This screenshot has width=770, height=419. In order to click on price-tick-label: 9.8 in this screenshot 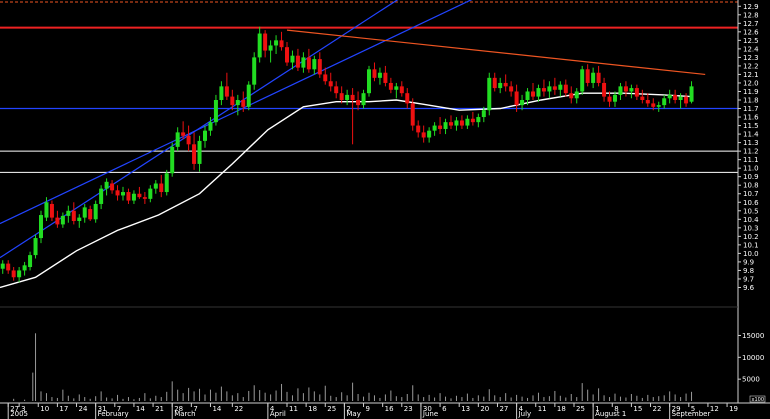, I will do `click(748, 271)`.